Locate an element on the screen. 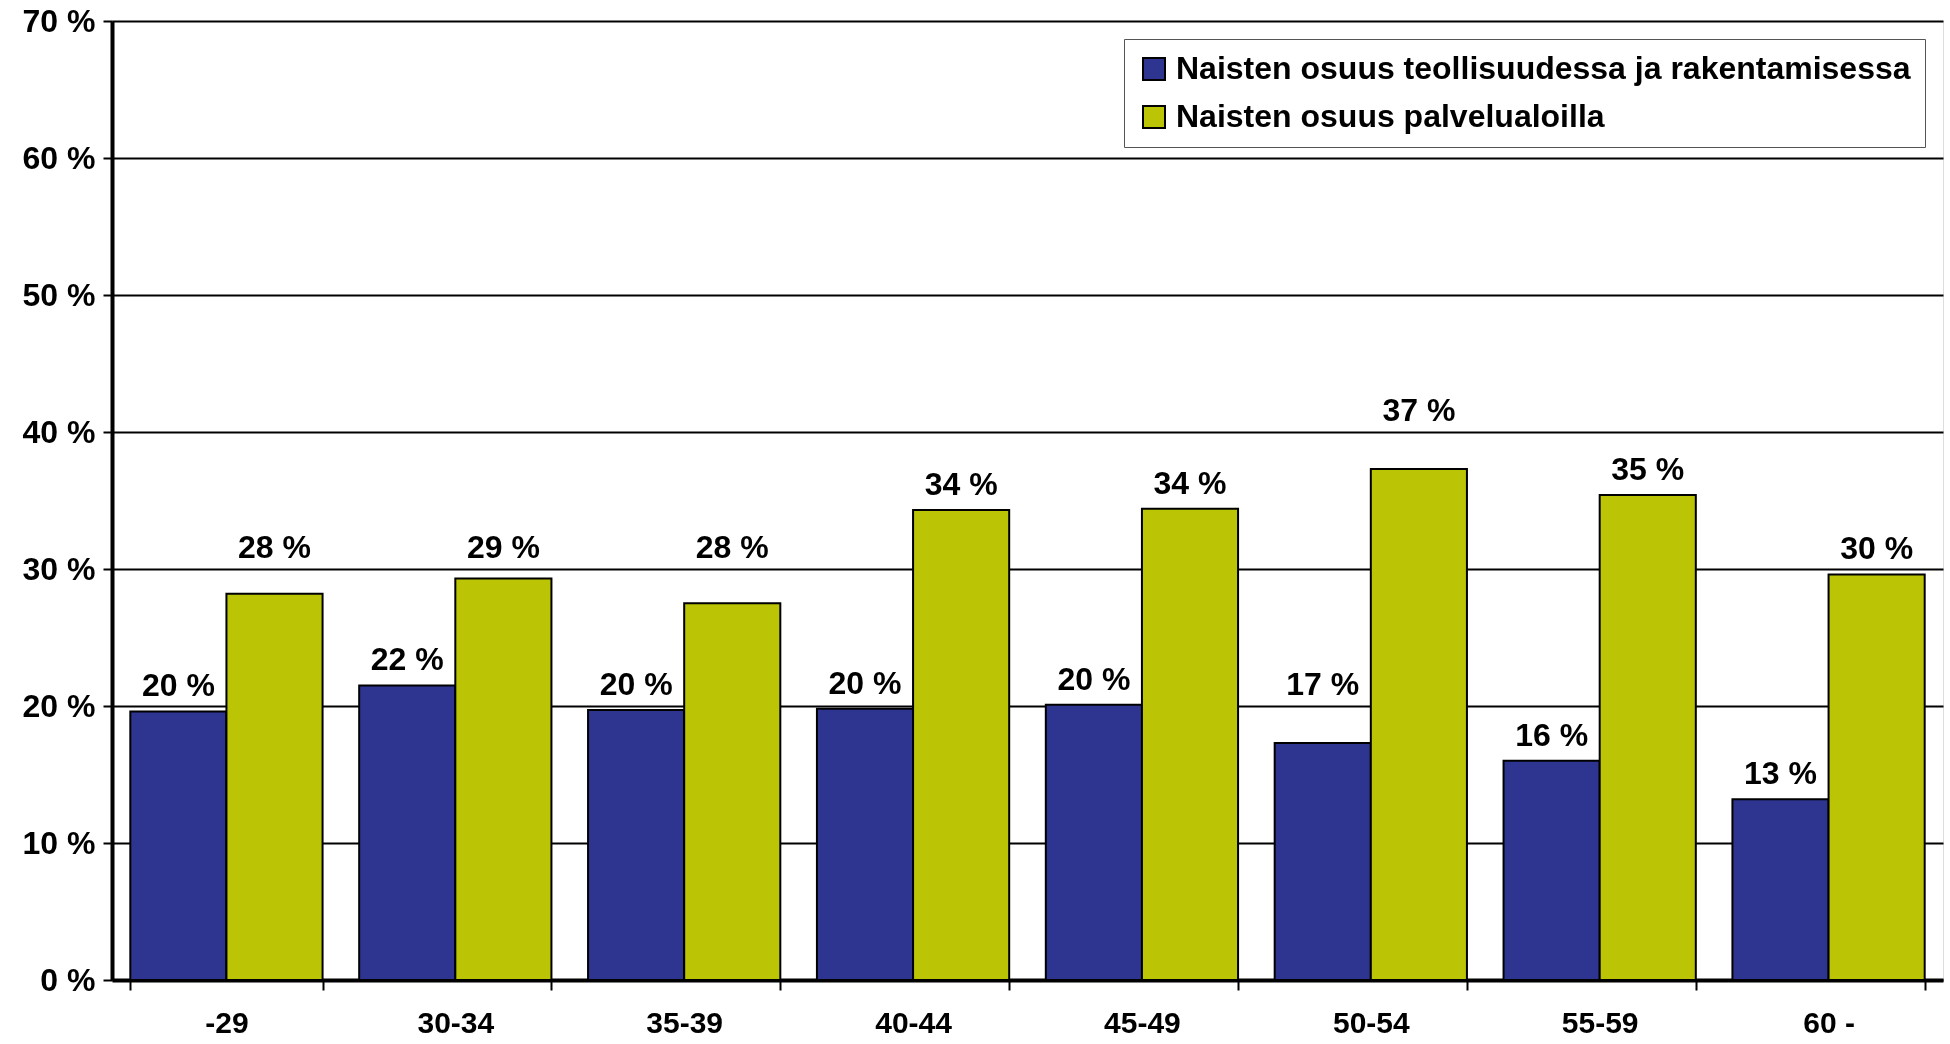 This screenshot has width=1950, height=1044. x-tick-label: 45-49 is located at coordinates (1142, 1022).